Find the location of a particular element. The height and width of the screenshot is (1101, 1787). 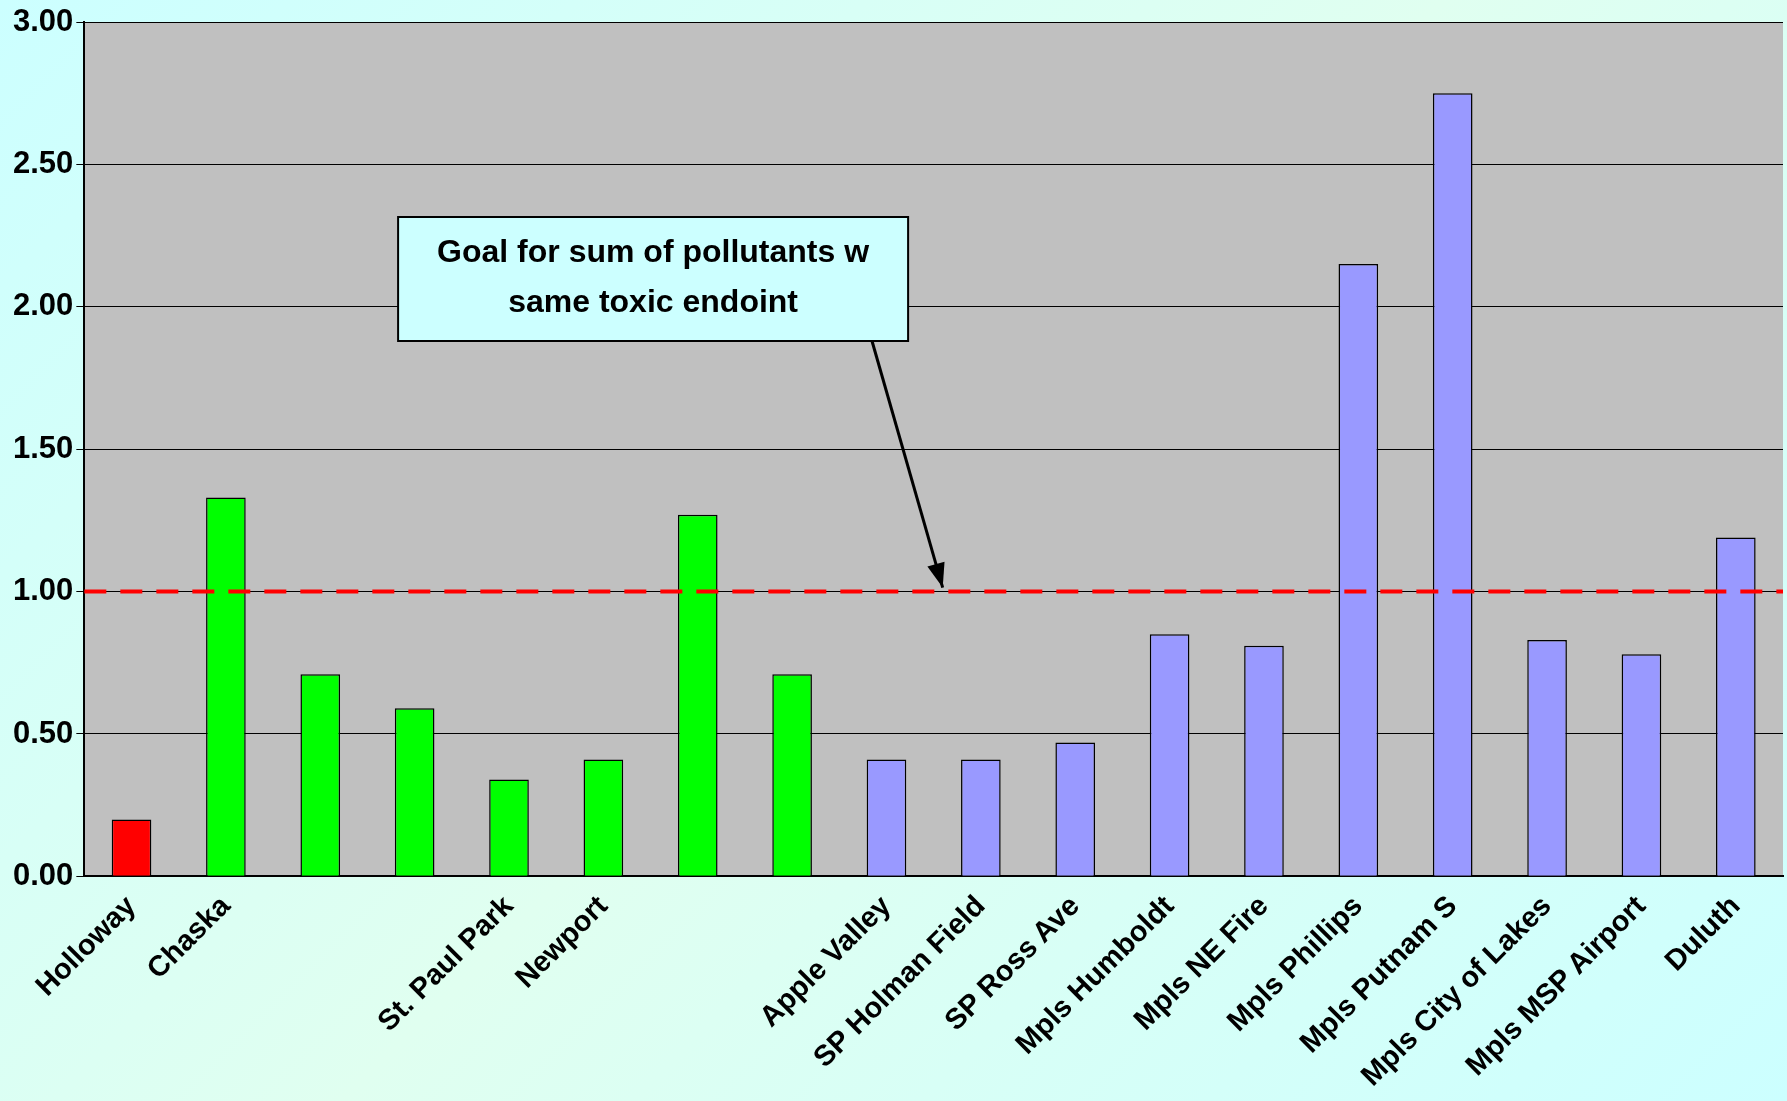

y-tick-label: 0.50 is located at coordinates (43, 732).